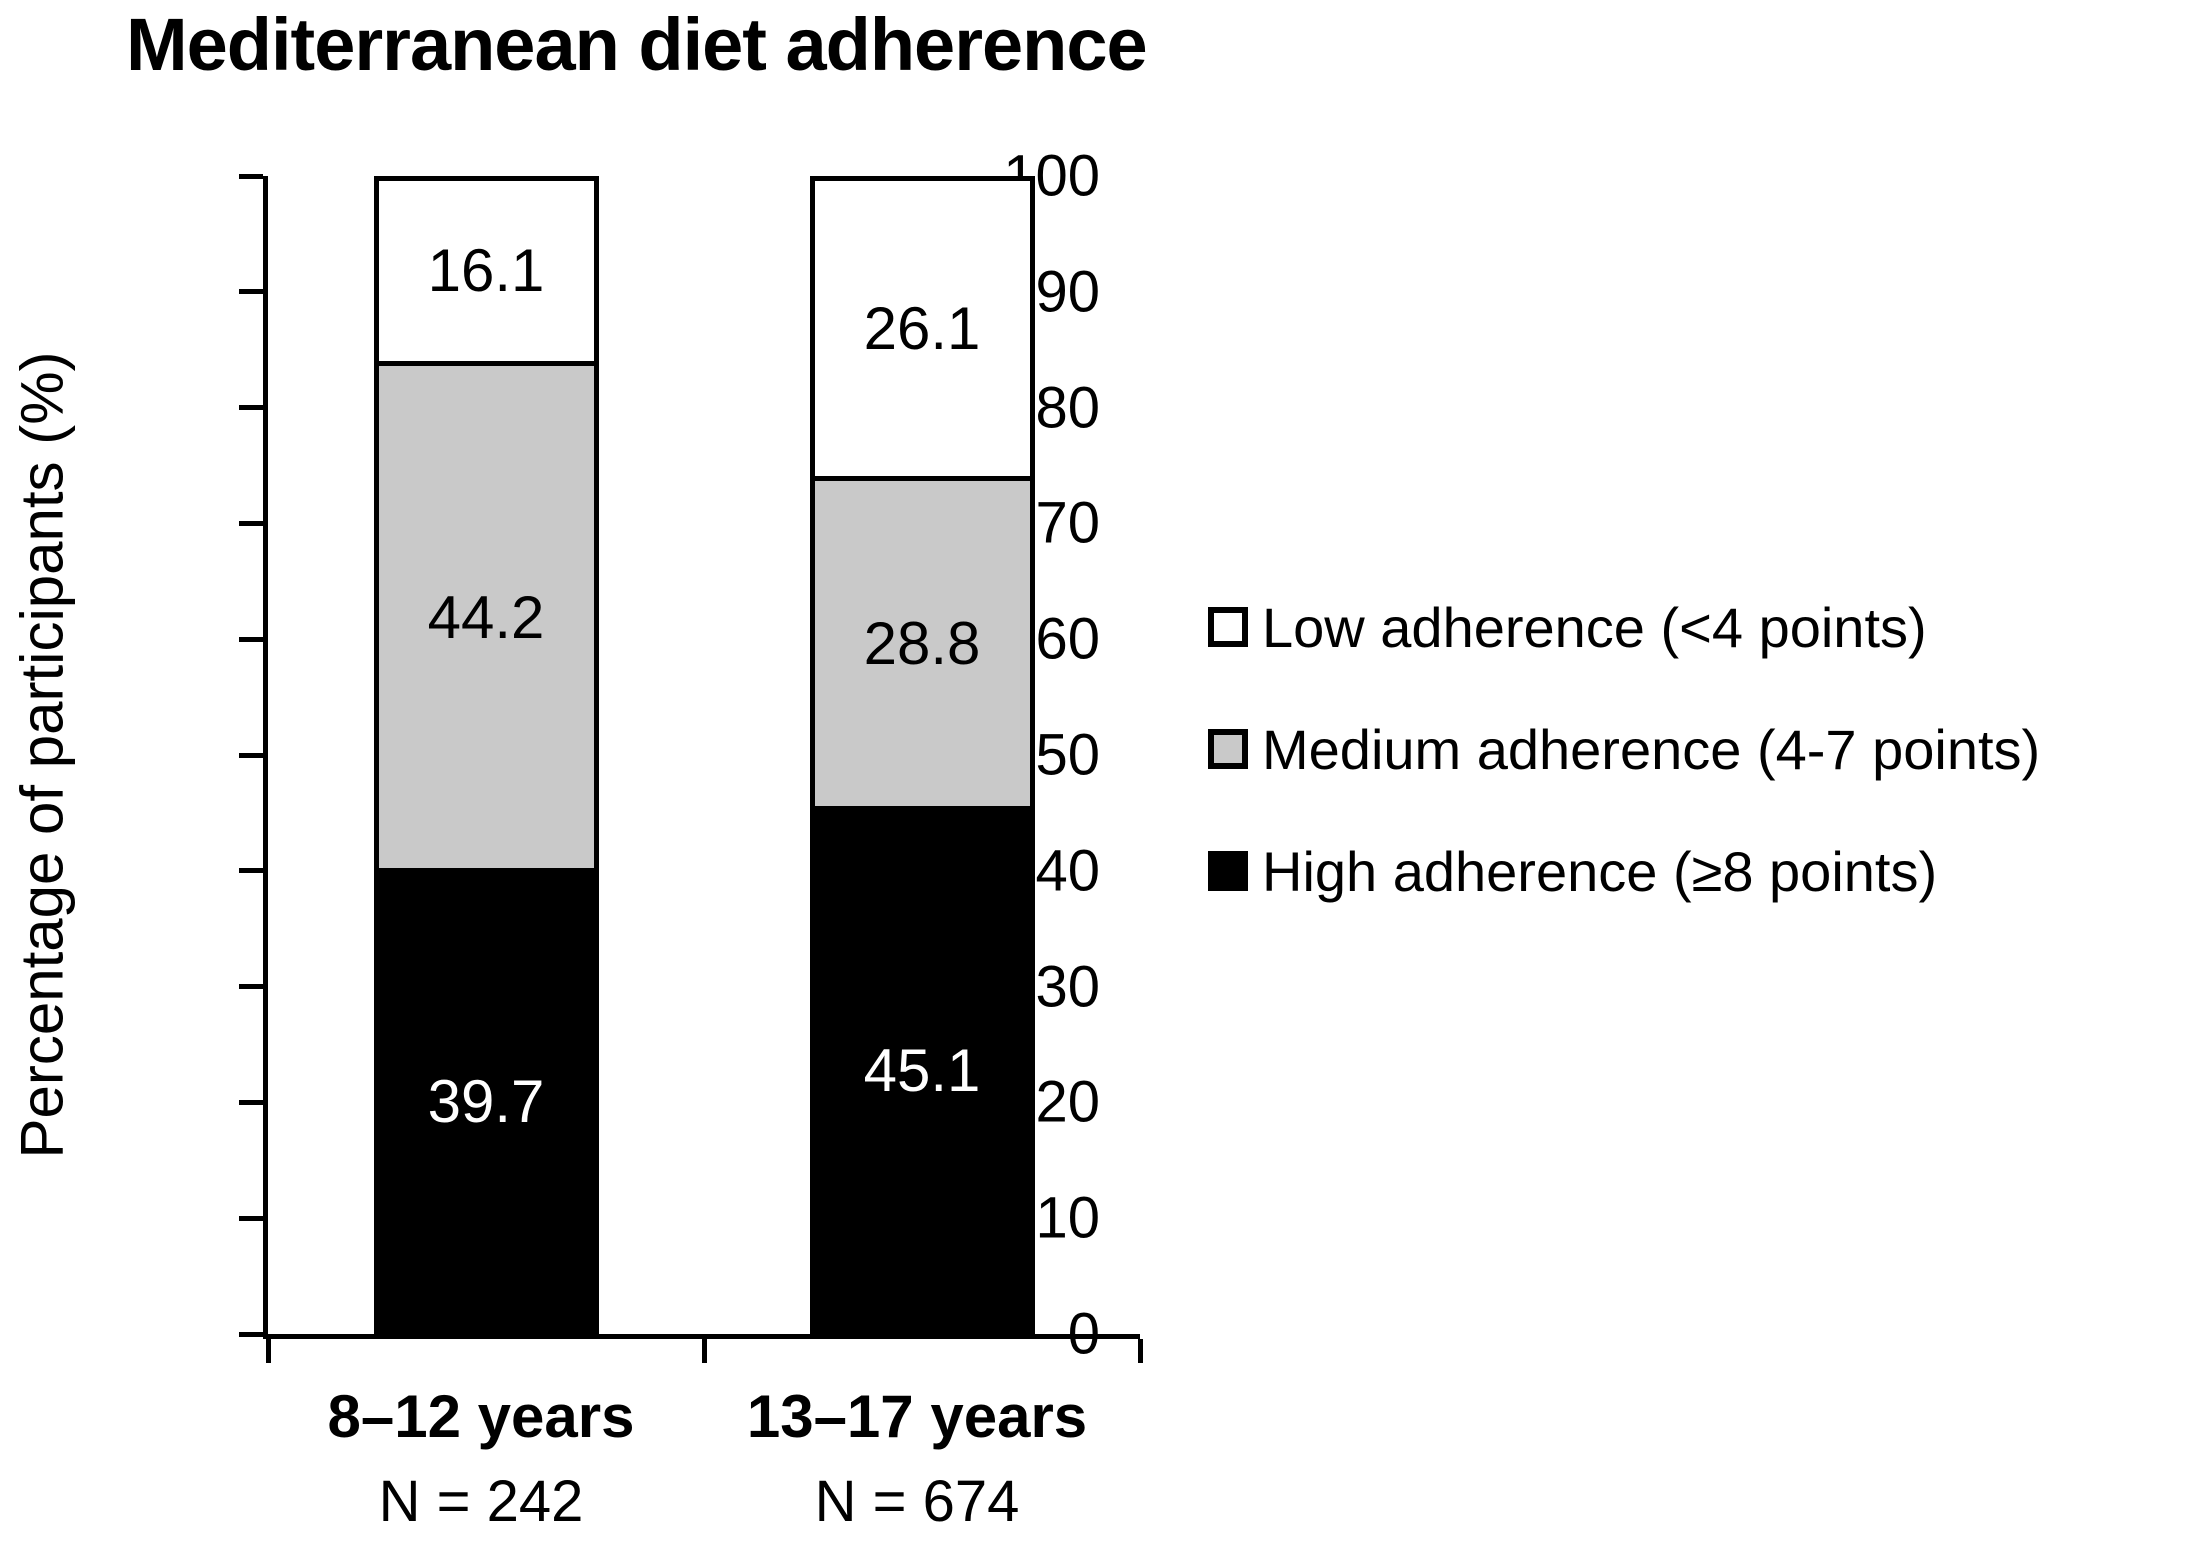 Image resolution: width=2190 pixels, height=1542 pixels. I want to click on legend-item: Medium adherence (4-7 points), so click(1624, 749).